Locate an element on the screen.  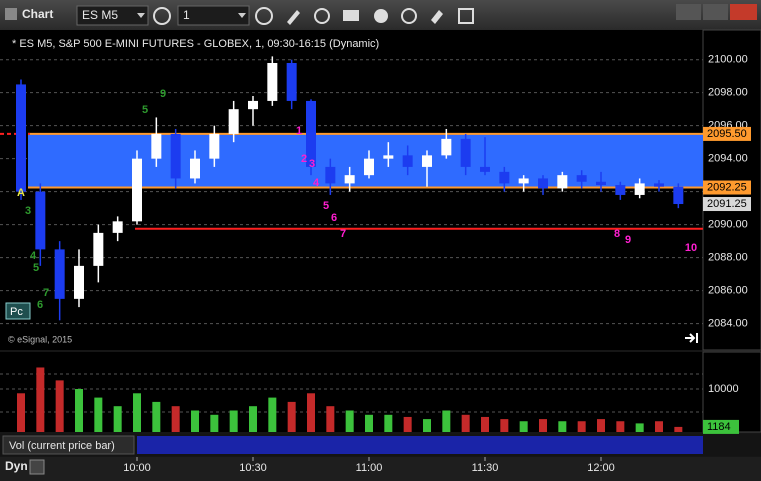
volume-tag is located at coordinates (721, 426).